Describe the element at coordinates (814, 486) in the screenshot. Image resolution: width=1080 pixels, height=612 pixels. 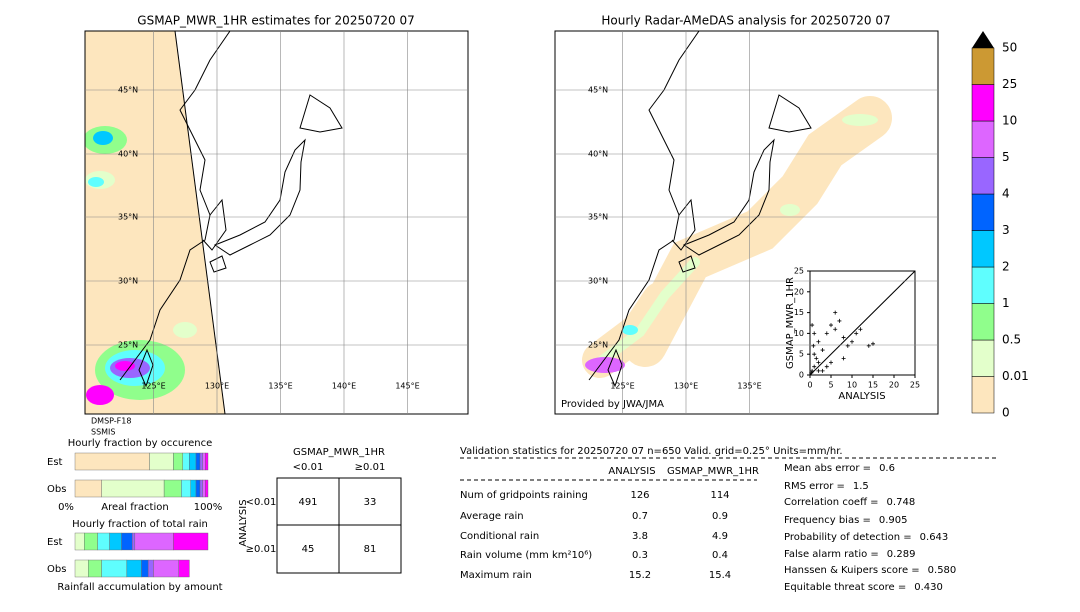
I see `score-label: RMS error =` at that location.